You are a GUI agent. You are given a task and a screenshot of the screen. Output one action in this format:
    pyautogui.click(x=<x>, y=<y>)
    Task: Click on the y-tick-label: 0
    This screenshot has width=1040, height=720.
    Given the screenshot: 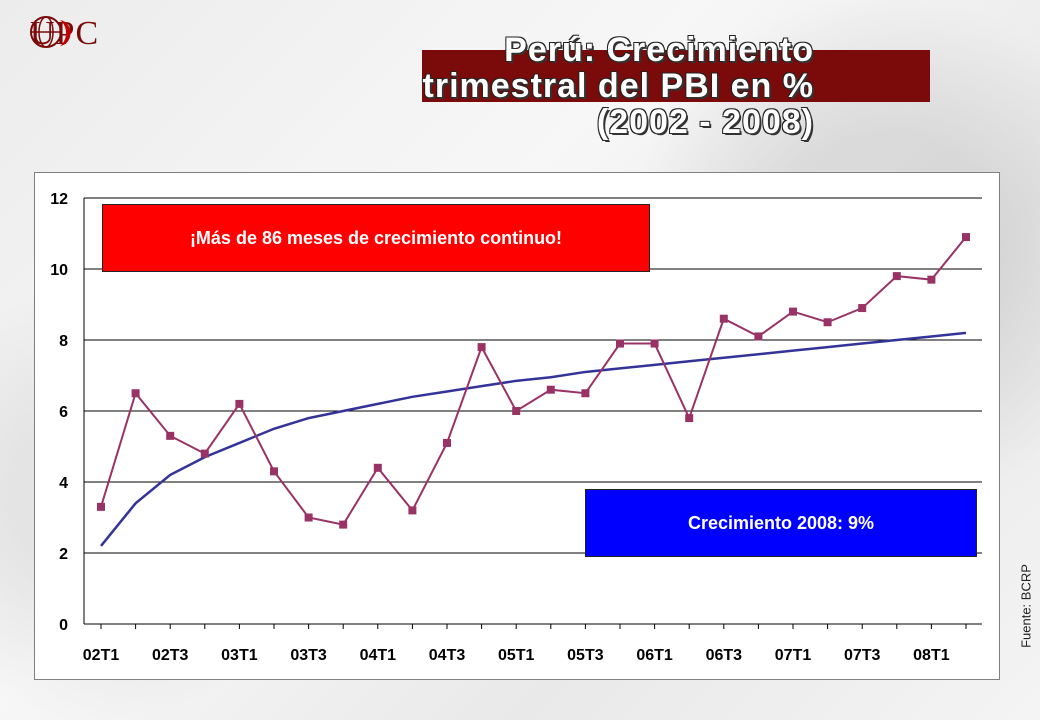 What is the action you would take?
    pyautogui.click(x=63, y=625)
    